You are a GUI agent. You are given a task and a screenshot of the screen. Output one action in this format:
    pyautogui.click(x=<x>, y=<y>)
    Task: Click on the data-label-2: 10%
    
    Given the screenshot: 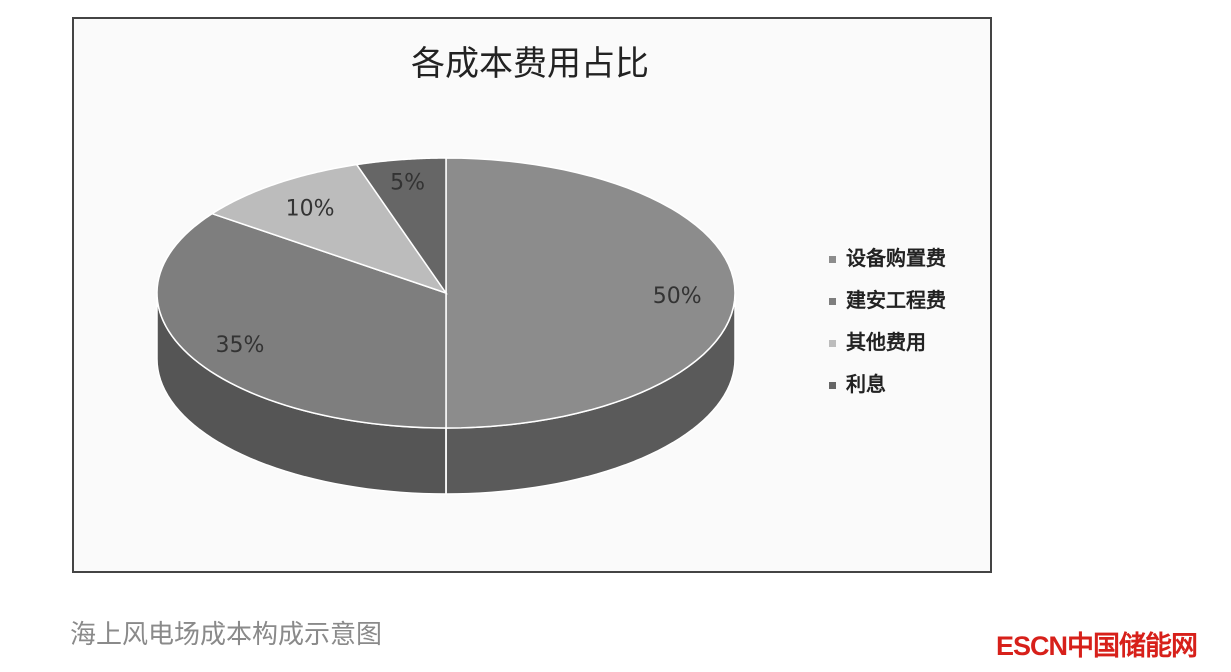 What is the action you would take?
    pyautogui.click(x=310, y=209)
    